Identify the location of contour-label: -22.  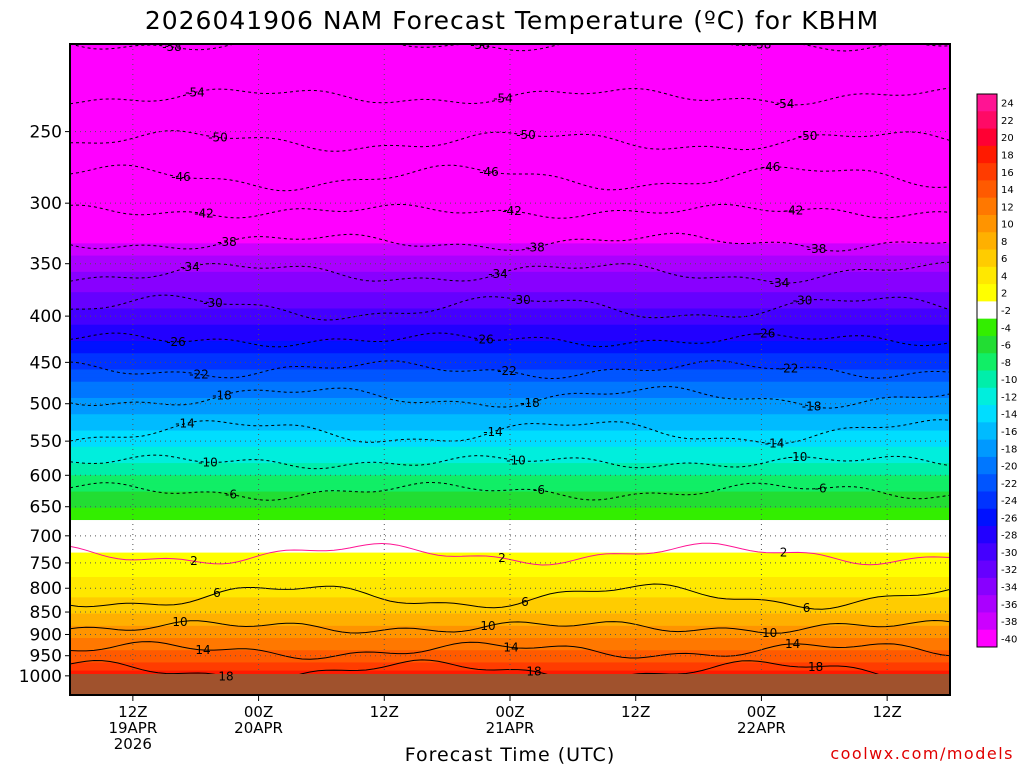
(199, 374).